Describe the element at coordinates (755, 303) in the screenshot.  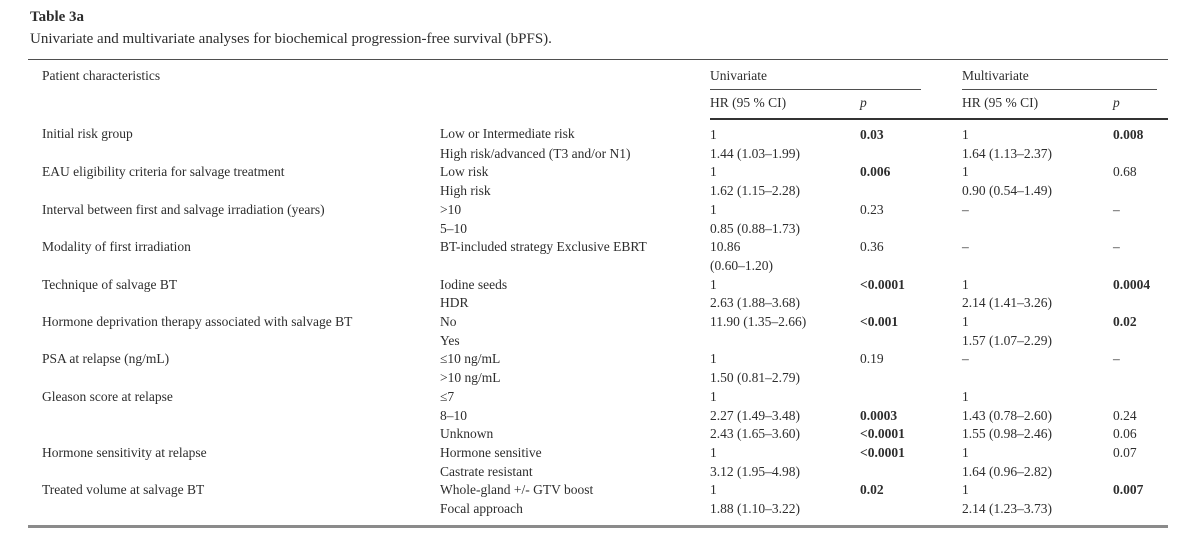
I see `cell-univariate-hr: 2.63 (1.88–3.68)` at that location.